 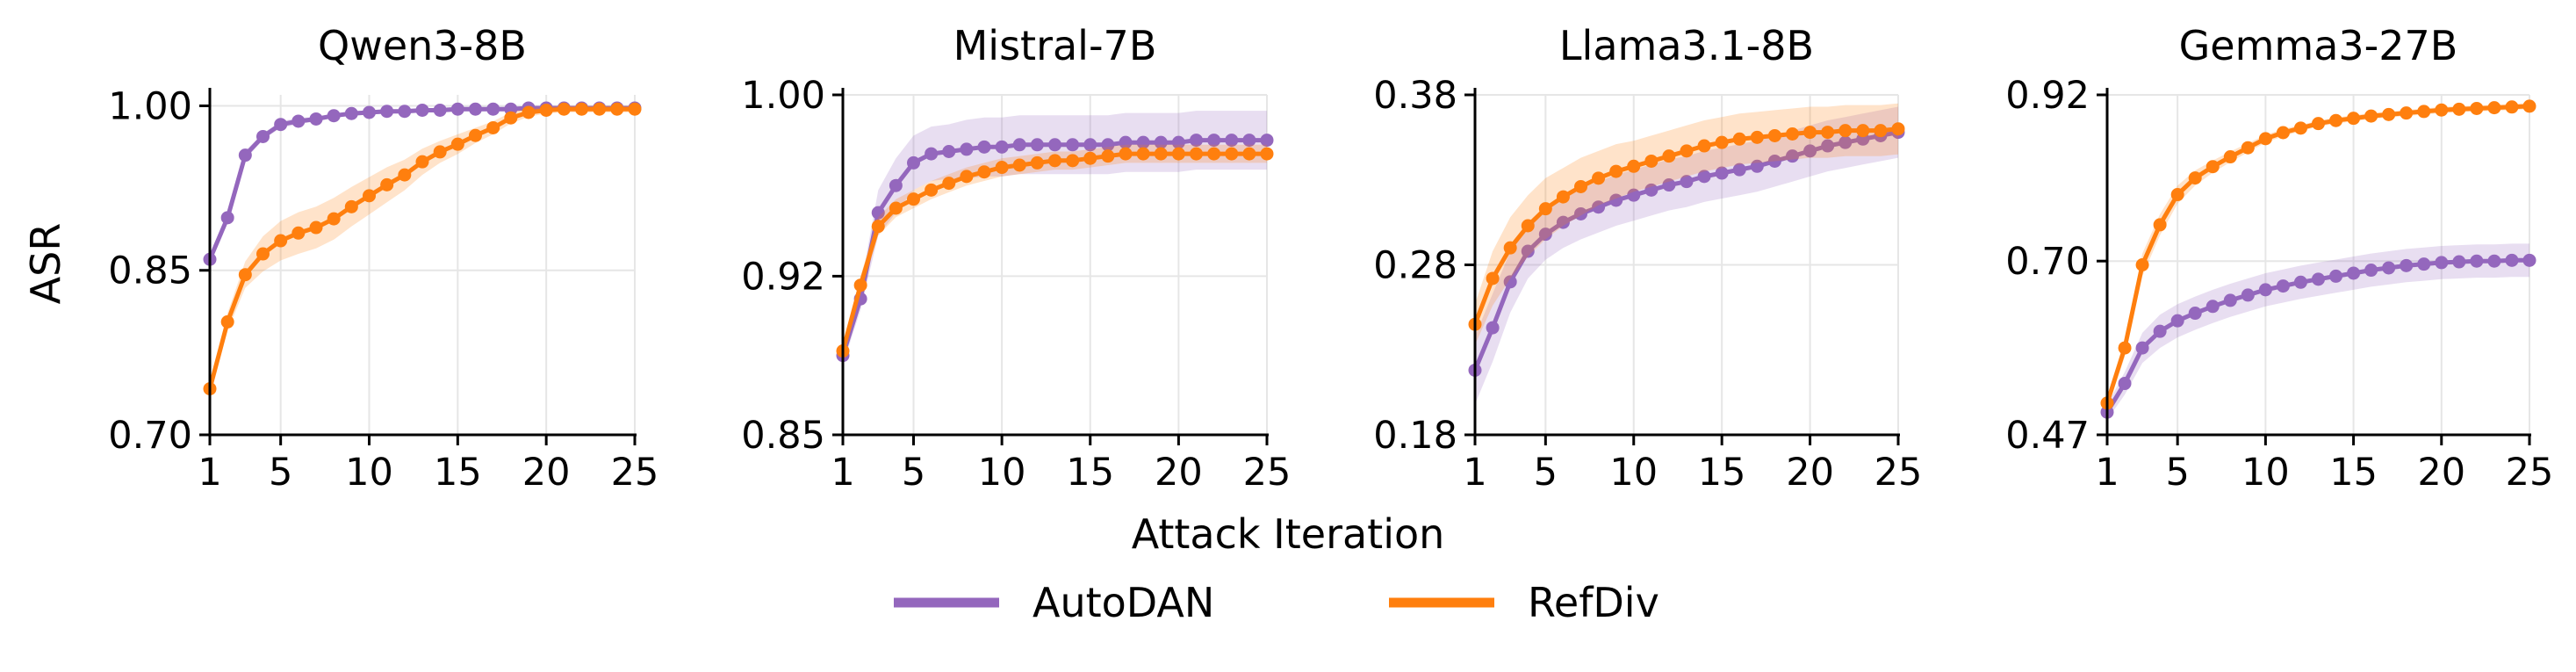 I want to click on legend-label-refdiv: RefDiv, so click(x=1593, y=602).